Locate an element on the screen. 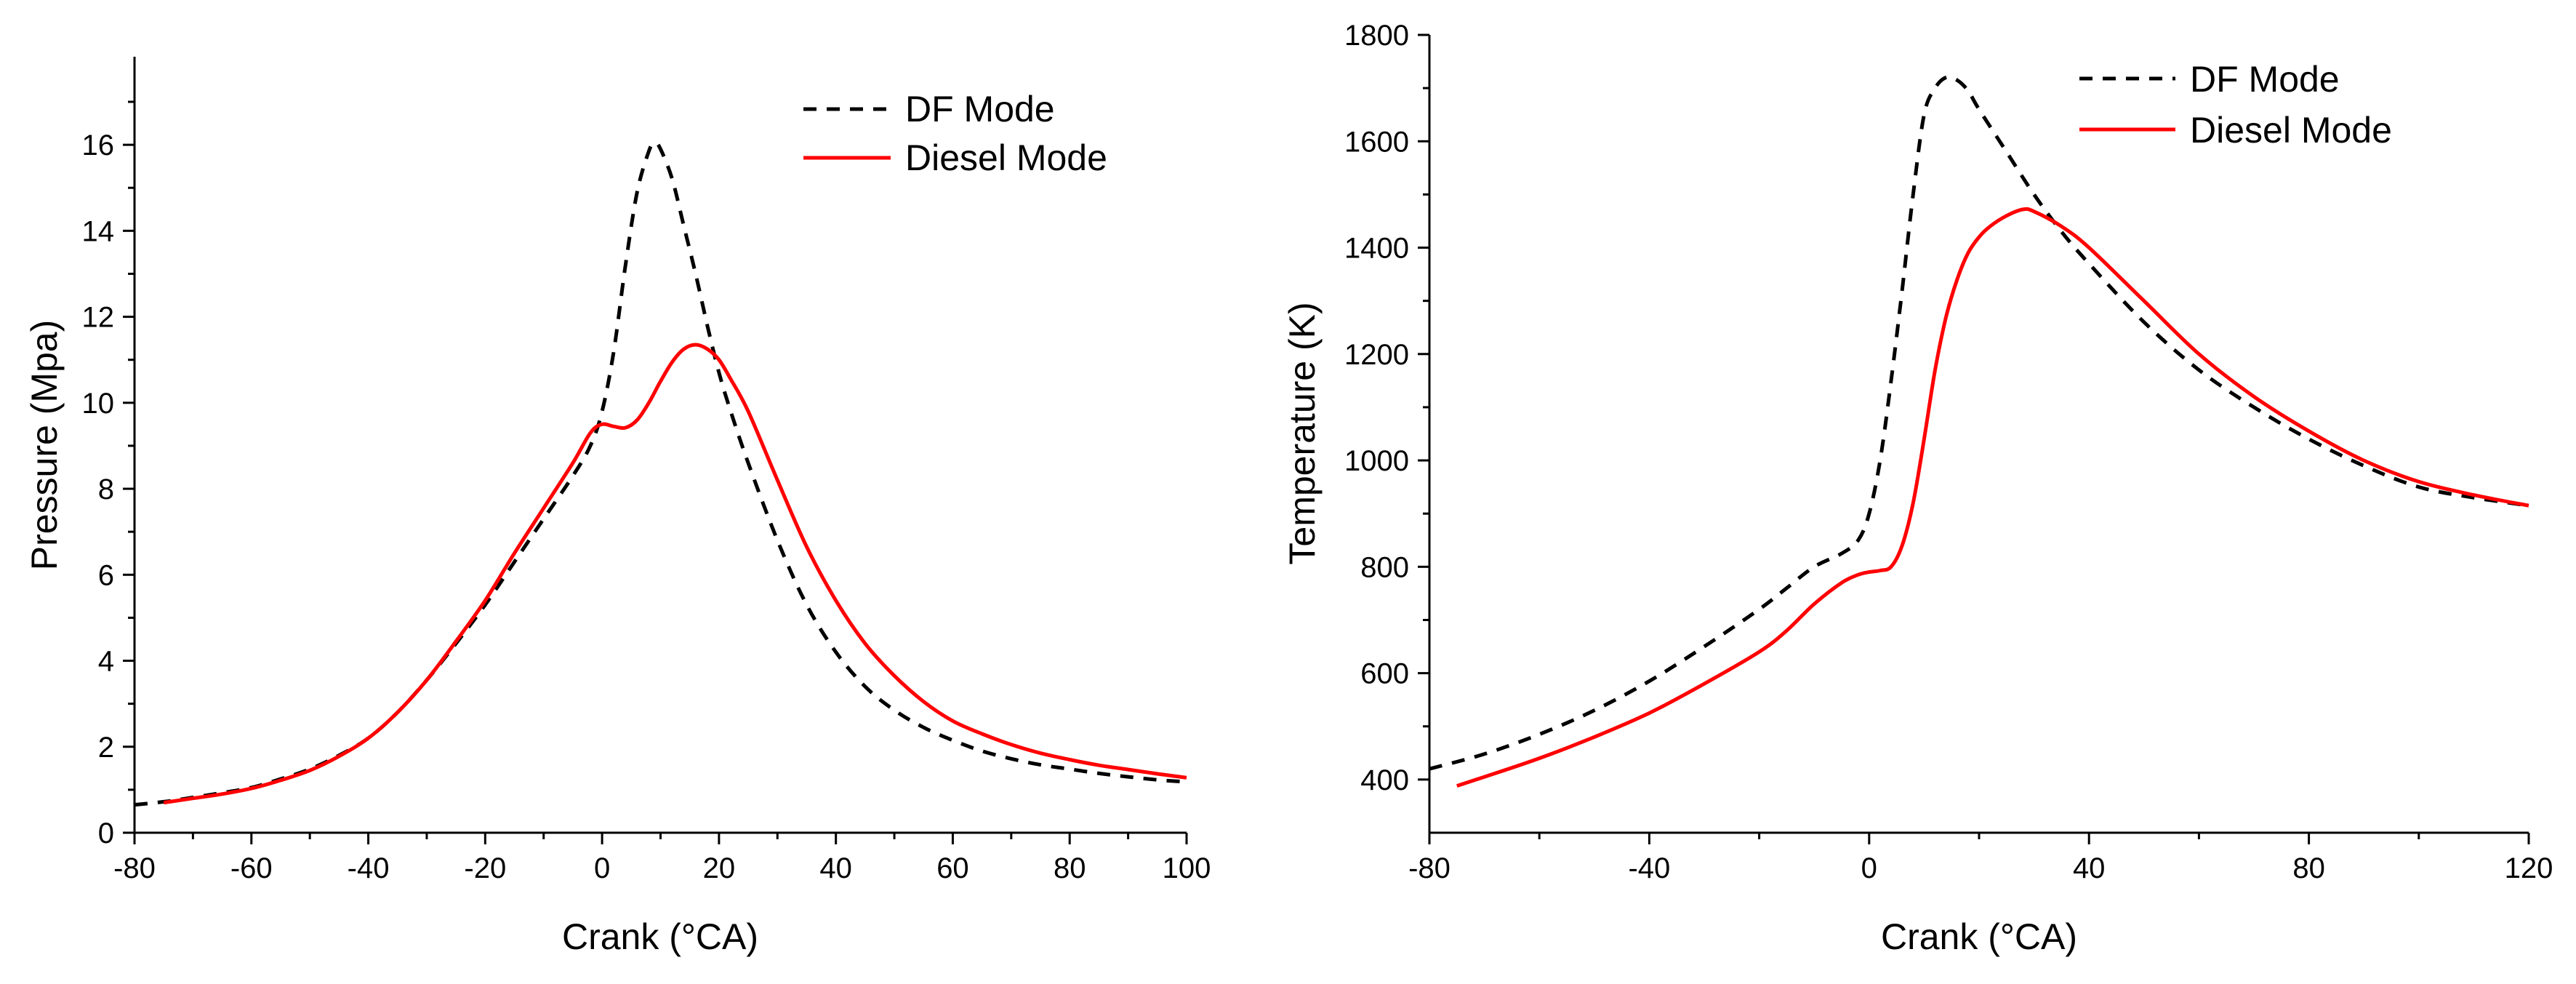 Image resolution: width=2576 pixels, height=984 pixels. pressure-y-tick-label: 8 is located at coordinates (106, 489).